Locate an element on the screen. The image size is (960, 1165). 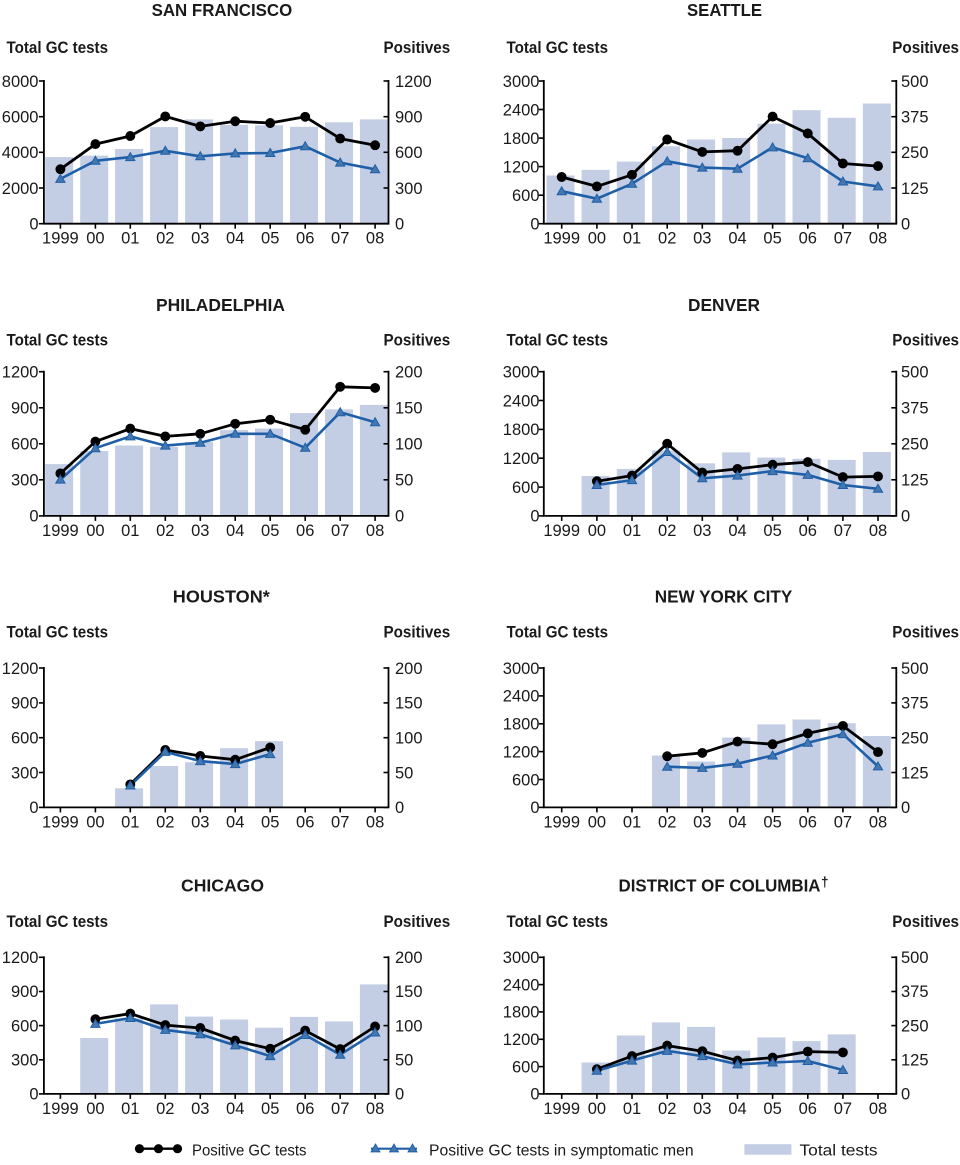
svg-text: SEATTLE is located at coordinates (724, 10).